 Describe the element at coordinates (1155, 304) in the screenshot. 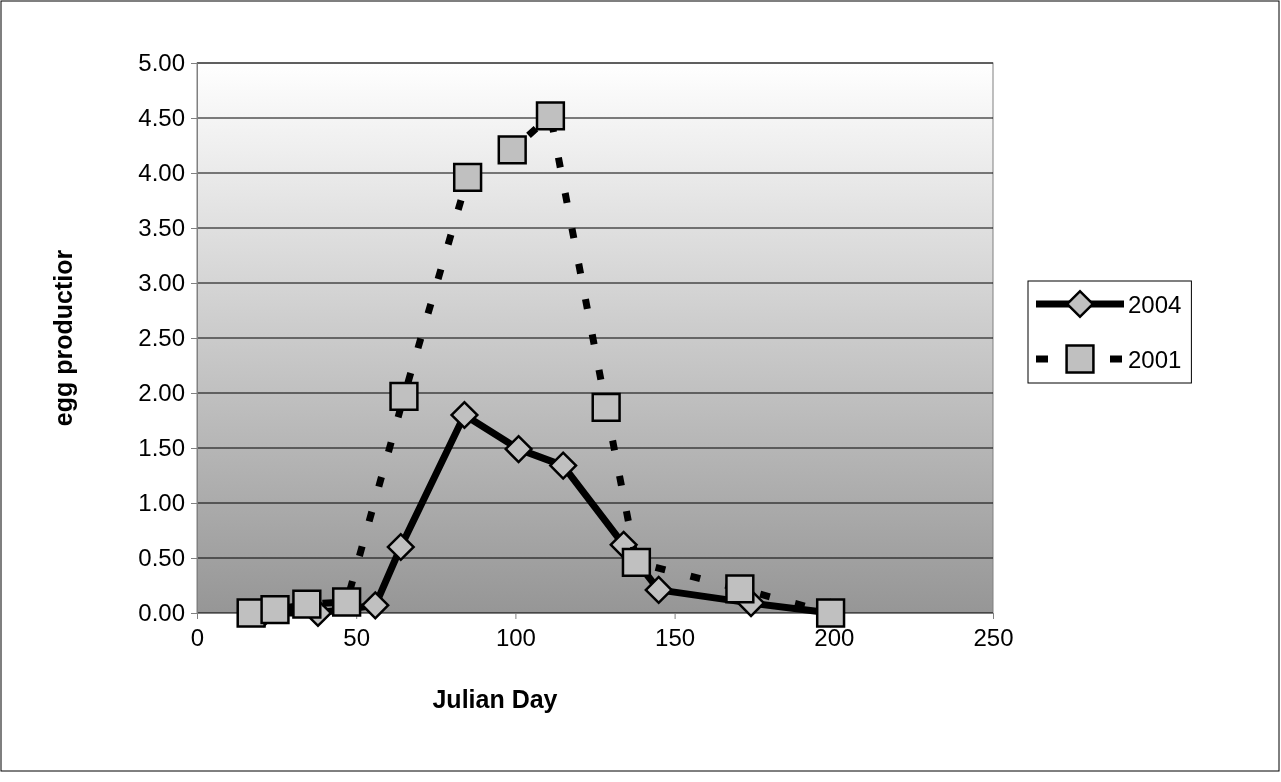

I see `legend-label: 2004` at that location.